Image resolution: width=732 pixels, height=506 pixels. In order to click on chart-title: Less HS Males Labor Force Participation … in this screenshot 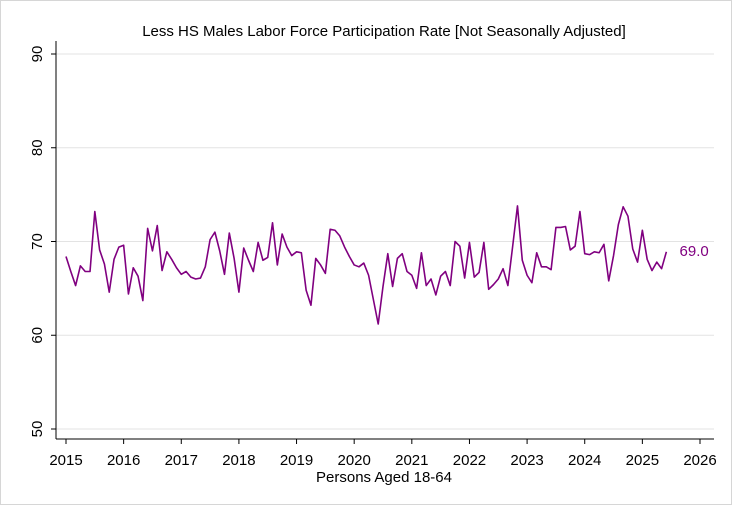, I will do `click(384, 31)`.